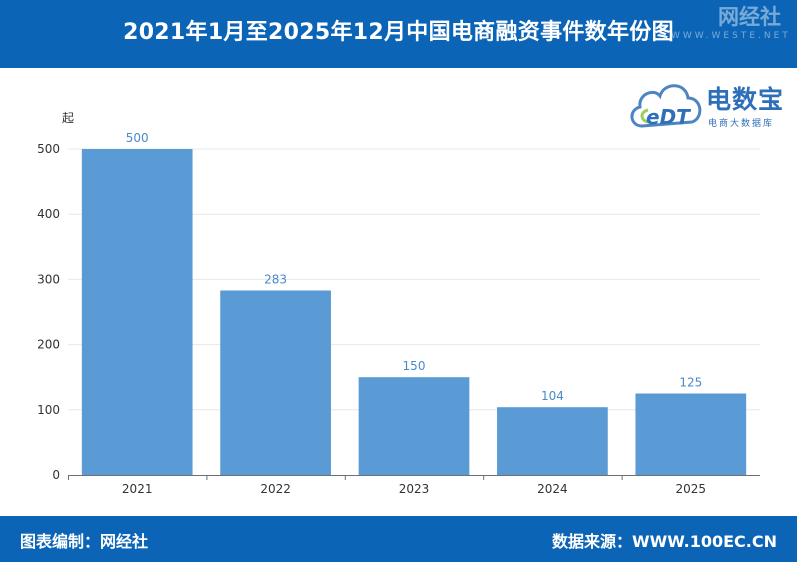 This screenshot has width=797, height=562. I want to click on y-tick-label: 400, so click(48, 214).